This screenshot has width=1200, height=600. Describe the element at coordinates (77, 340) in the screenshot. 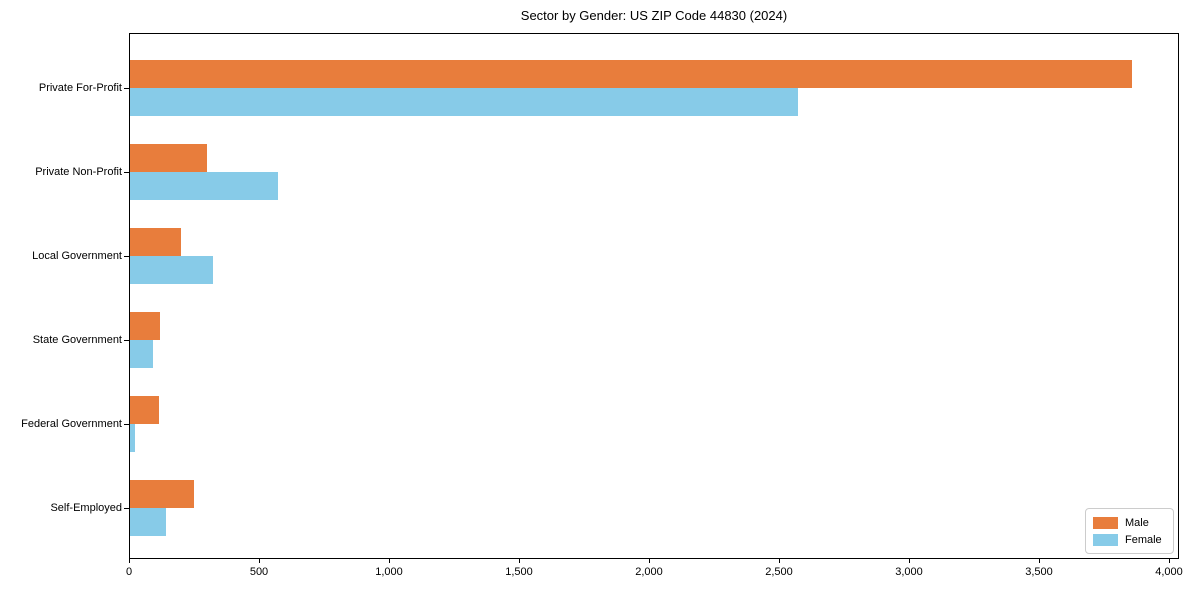

I see `y-axis-label-3: State Government` at that location.